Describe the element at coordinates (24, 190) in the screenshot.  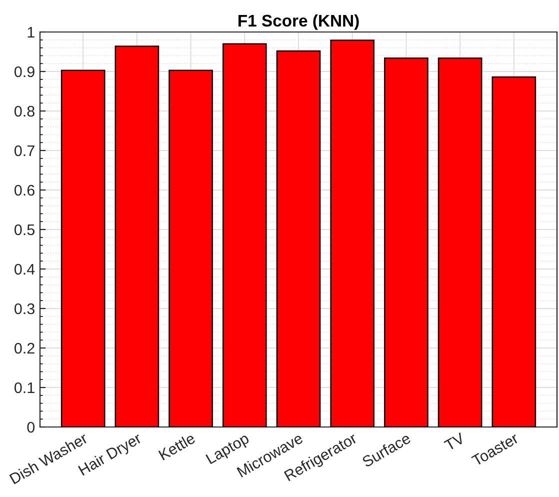
I see `y-tick-label: 0.6` at that location.